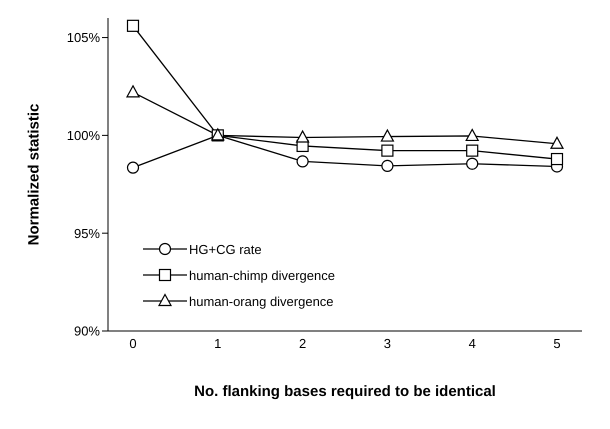 The height and width of the screenshot is (429, 610). I want to click on y-axis-title: Normalized statistic, so click(33, 175).